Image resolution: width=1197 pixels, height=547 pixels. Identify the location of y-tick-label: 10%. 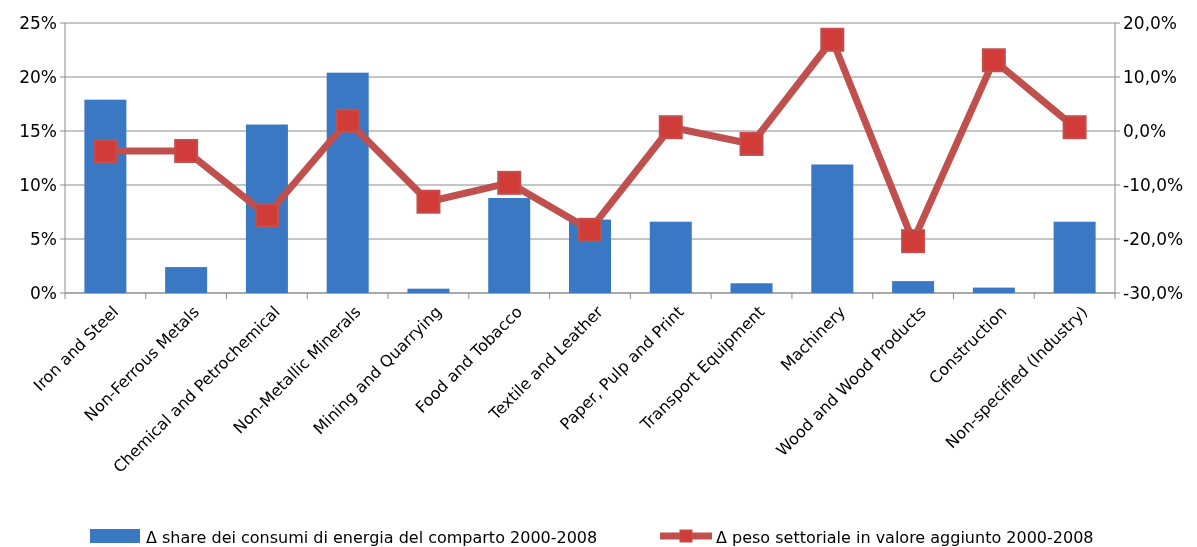
(38, 184).